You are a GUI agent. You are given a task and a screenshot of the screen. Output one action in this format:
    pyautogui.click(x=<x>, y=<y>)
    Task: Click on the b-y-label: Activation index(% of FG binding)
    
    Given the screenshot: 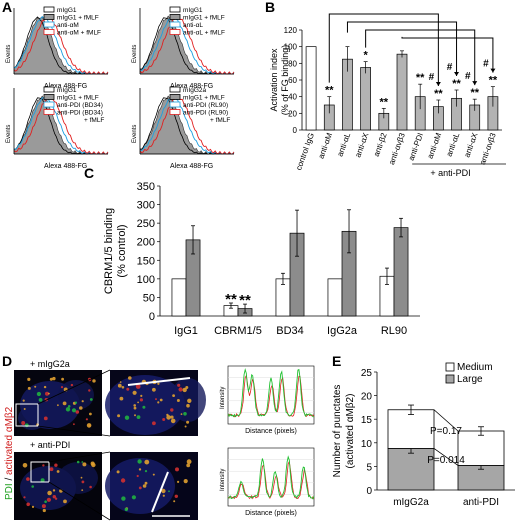 What is the action you would take?
    pyautogui.click(x=279, y=80)
    